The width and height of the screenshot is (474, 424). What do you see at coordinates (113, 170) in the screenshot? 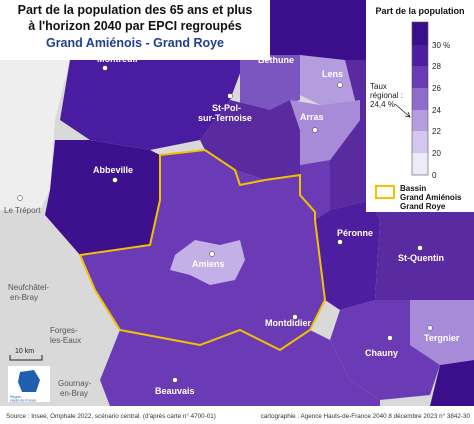
I see `place-label: Abbeville` at bounding box center [113, 170].